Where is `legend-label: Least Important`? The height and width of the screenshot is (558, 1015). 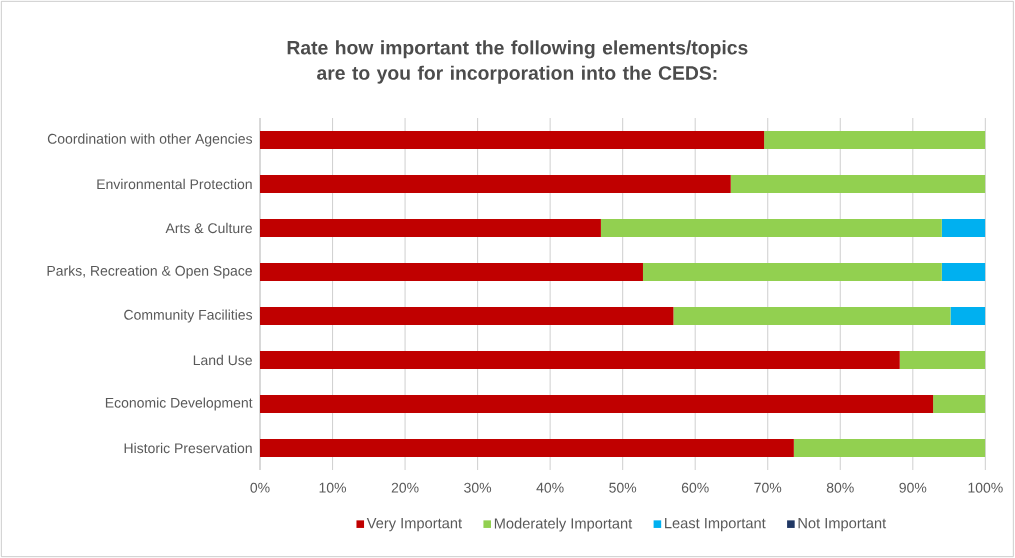
legend-label: Least Important is located at coordinates (715, 525).